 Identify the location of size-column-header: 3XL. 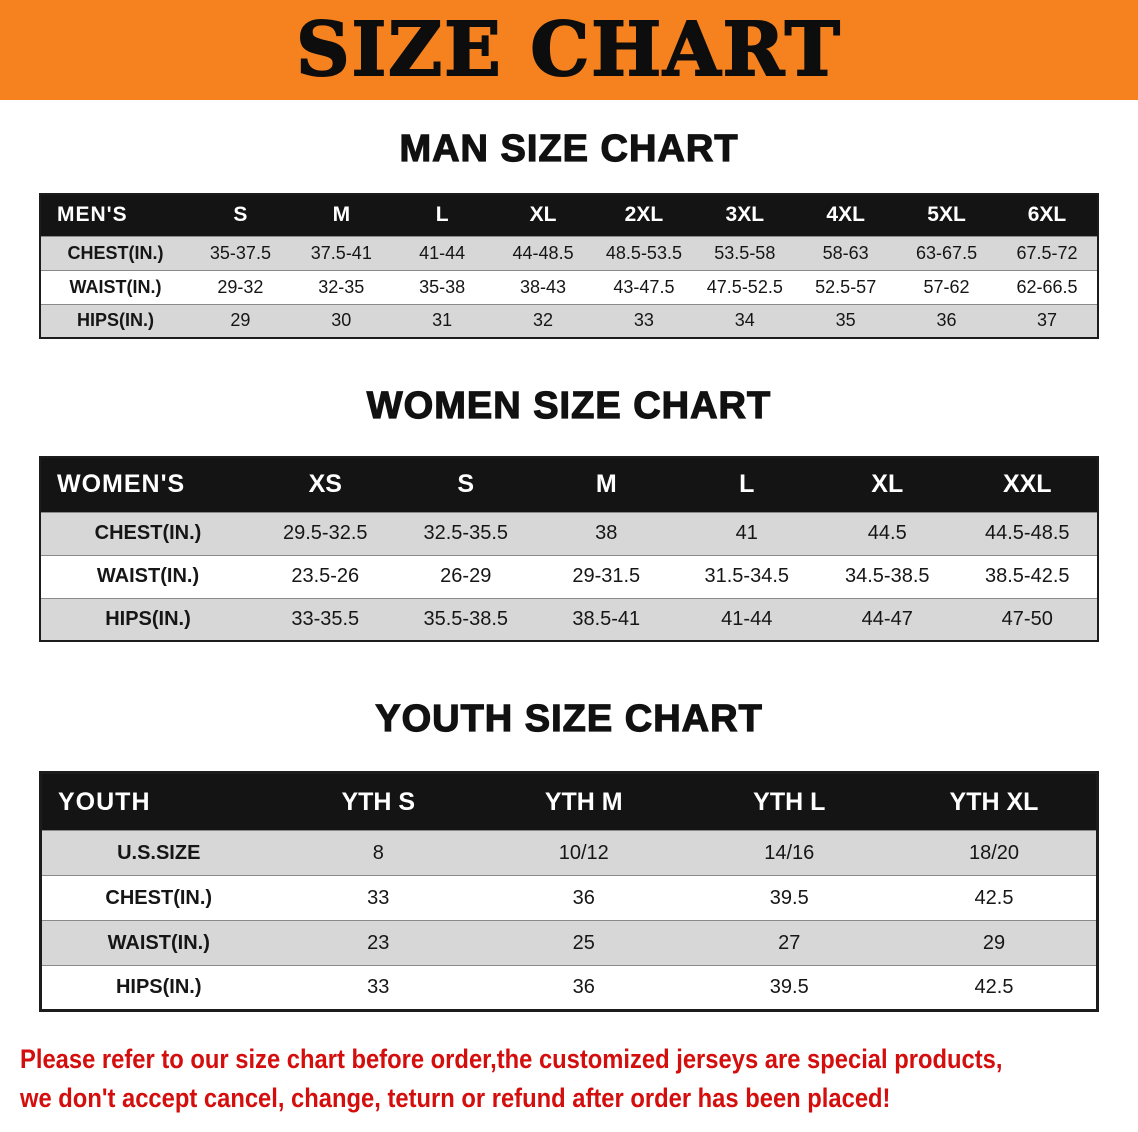
(745, 215).